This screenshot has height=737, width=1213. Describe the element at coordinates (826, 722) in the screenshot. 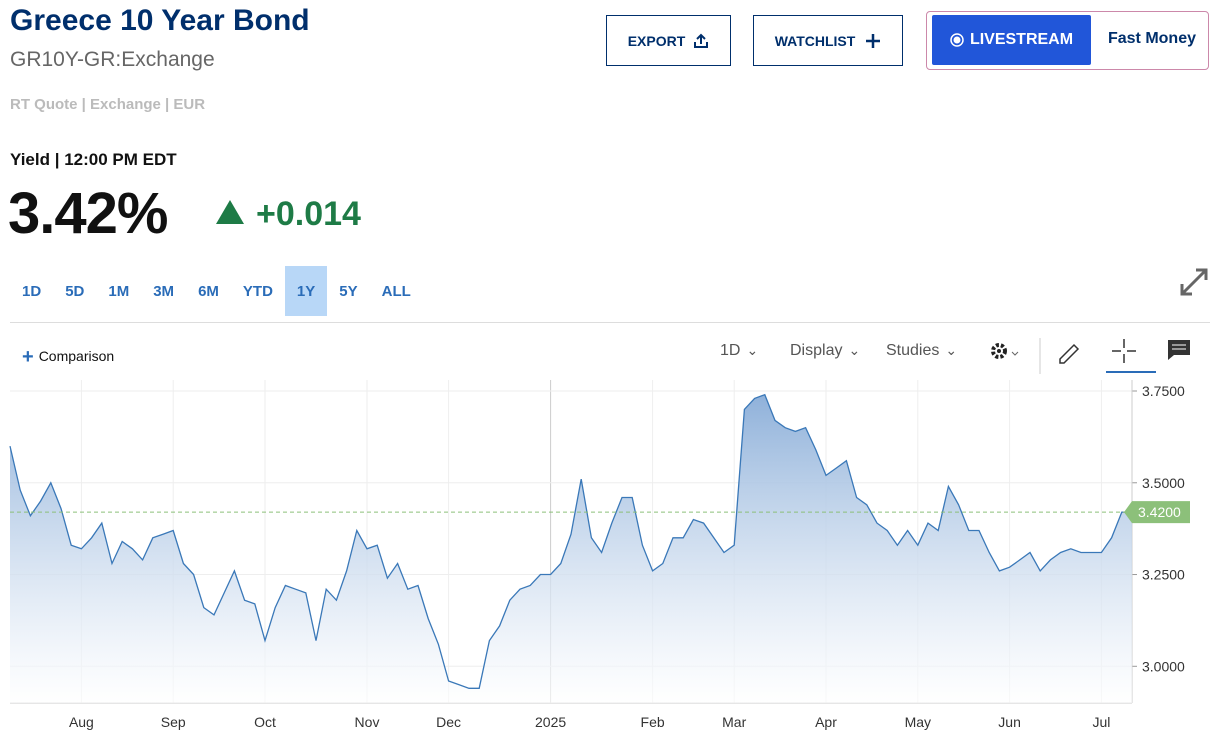

I see `x-tick-label: Apr` at that location.